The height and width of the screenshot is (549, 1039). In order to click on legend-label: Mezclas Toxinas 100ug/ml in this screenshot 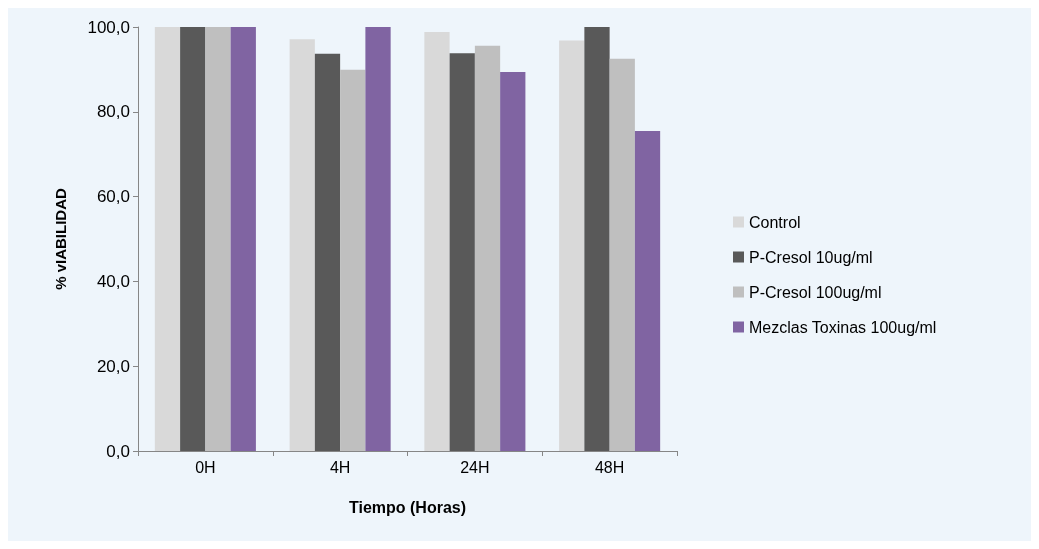, I will do `click(843, 327)`.